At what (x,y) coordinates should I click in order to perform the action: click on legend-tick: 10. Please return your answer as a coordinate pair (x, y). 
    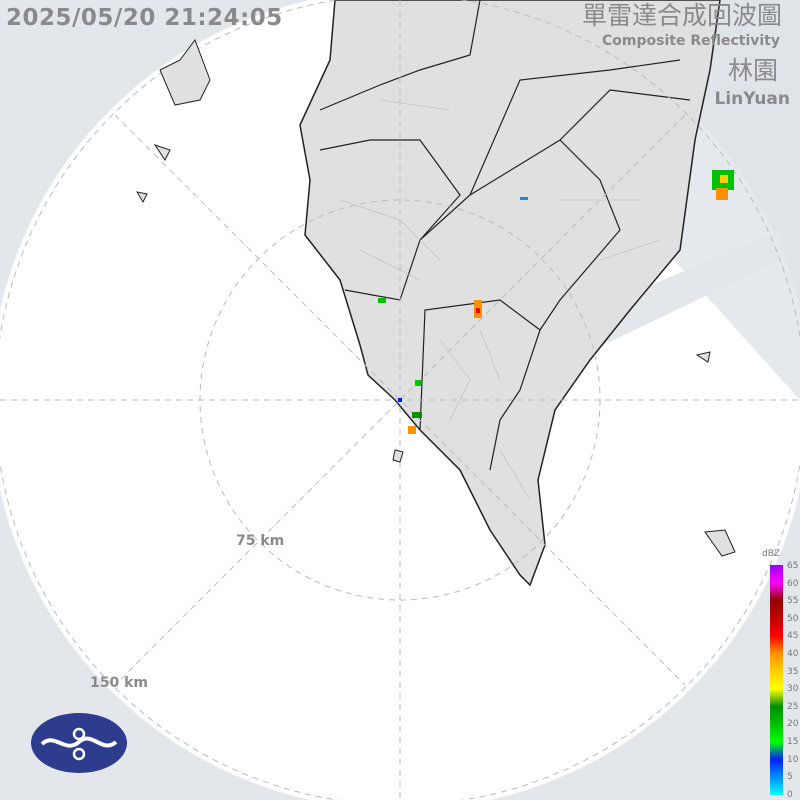
    Looking at the image, I should click on (793, 759).